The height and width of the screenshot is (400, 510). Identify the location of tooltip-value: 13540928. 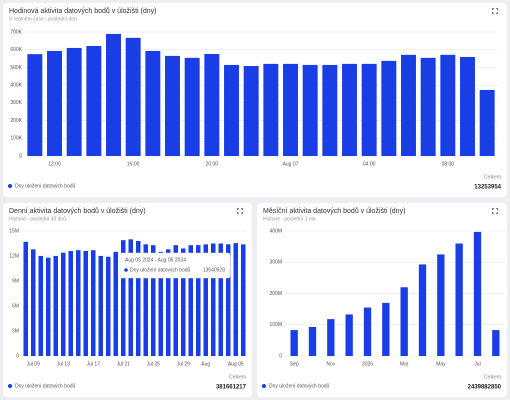
(214, 270).